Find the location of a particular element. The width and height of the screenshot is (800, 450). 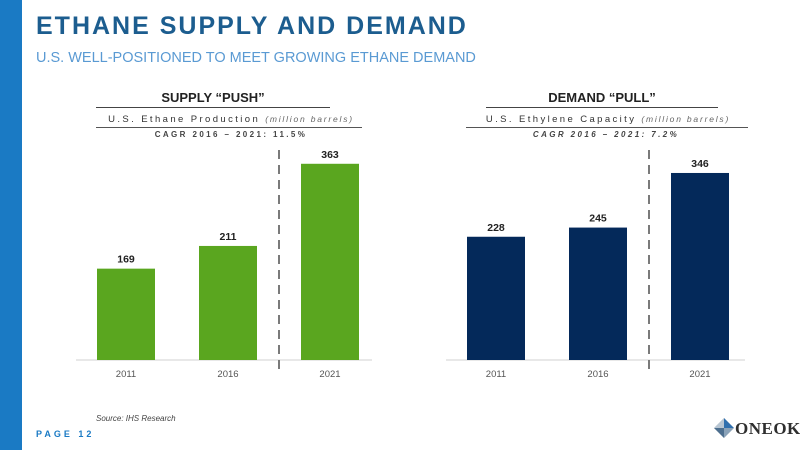

supply-tick-2011: 2011 is located at coordinates (126, 374).